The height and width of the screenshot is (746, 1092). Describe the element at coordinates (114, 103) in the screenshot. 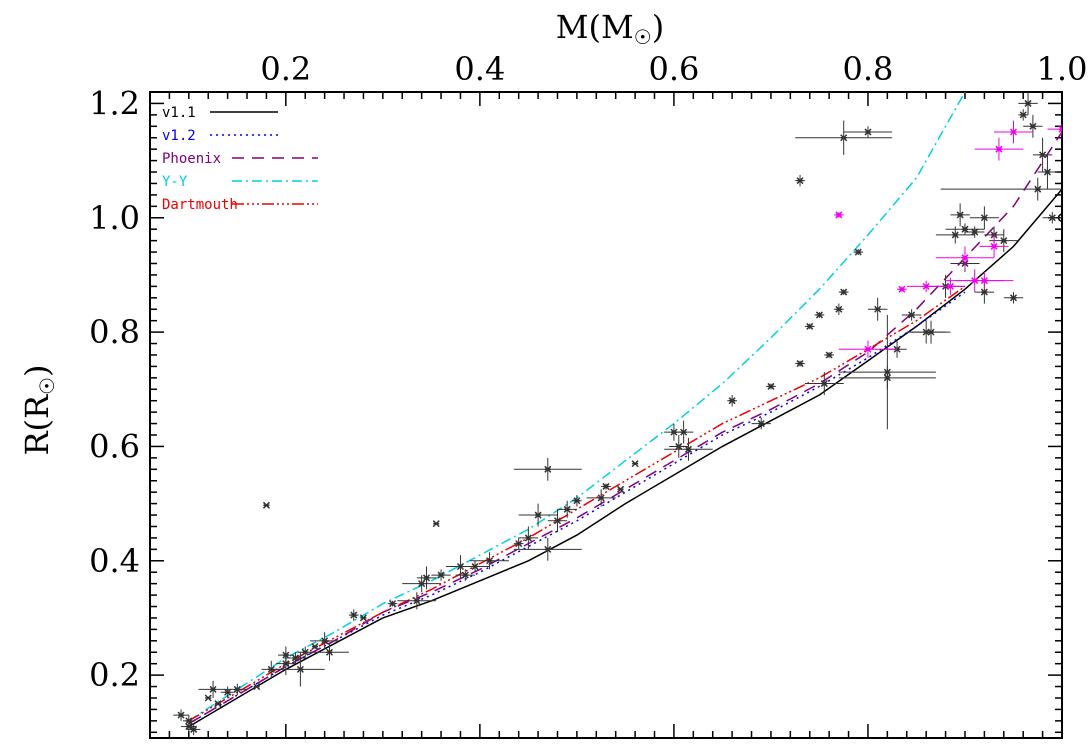

I see `y-tick-label: 1.2` at that location.